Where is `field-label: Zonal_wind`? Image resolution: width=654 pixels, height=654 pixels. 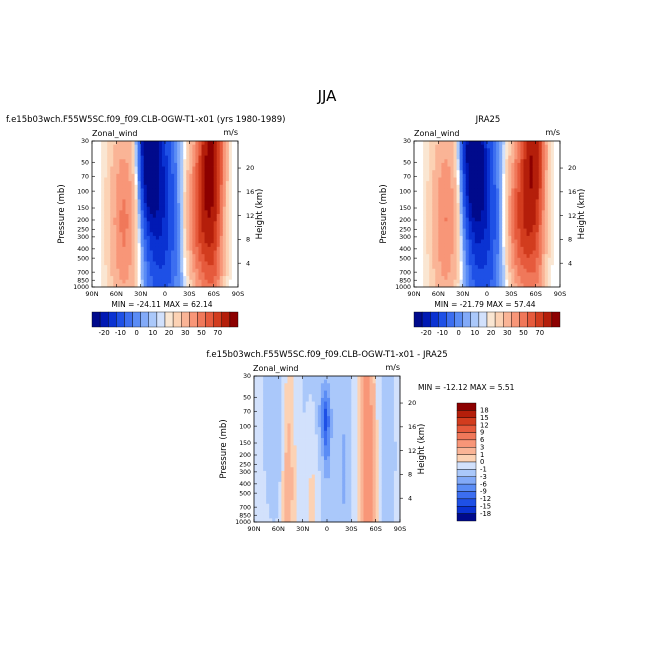
field-label: Zonal_wind is located at coordinates (114, 133).